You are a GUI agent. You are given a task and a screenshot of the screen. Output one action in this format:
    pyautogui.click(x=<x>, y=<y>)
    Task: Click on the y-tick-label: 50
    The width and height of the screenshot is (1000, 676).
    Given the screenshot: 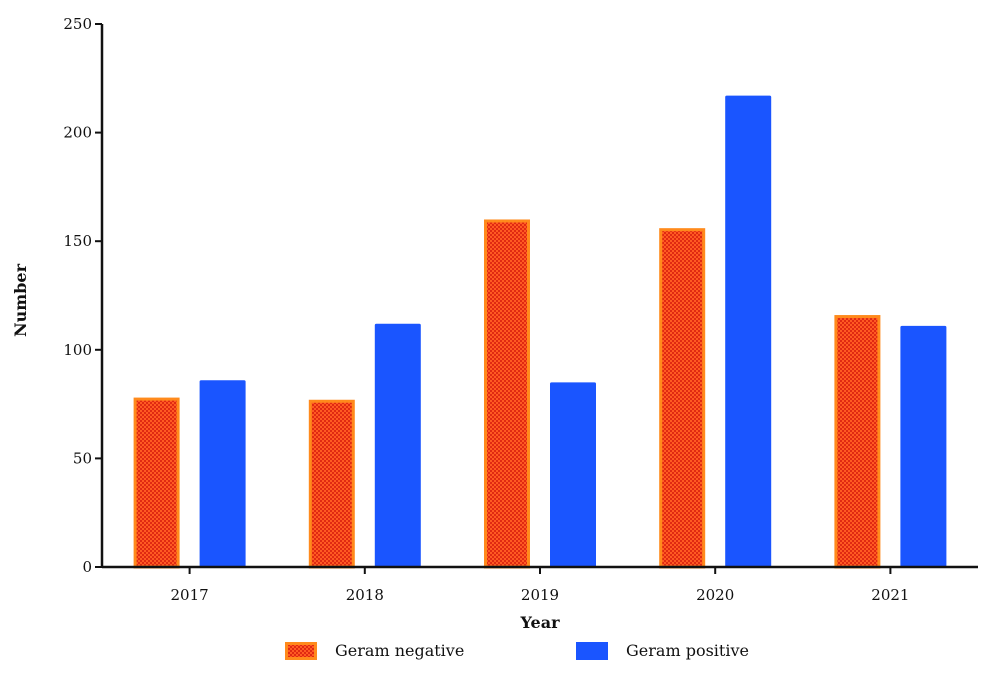 What is the action you would take?
    pyautogui.click(x=82, y=458)
    